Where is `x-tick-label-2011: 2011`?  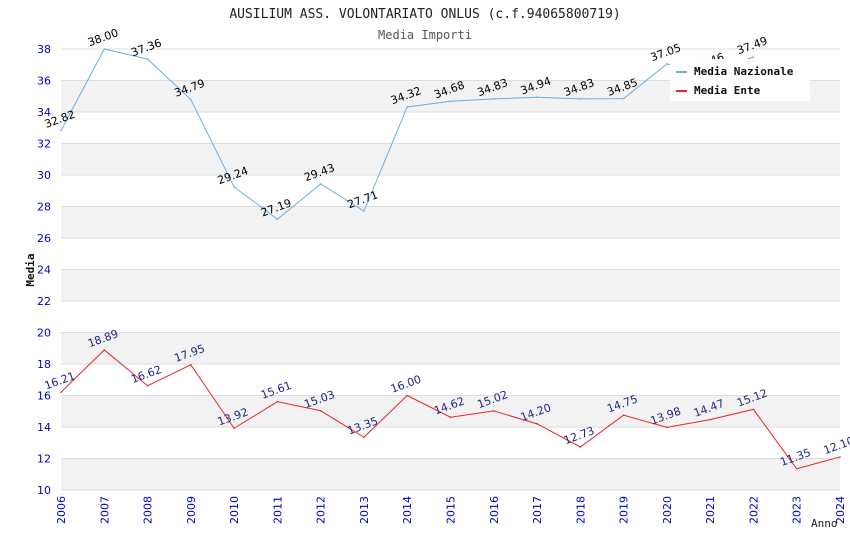
x-tick-label-2011: 2011 is located at coordinates (277, 510).